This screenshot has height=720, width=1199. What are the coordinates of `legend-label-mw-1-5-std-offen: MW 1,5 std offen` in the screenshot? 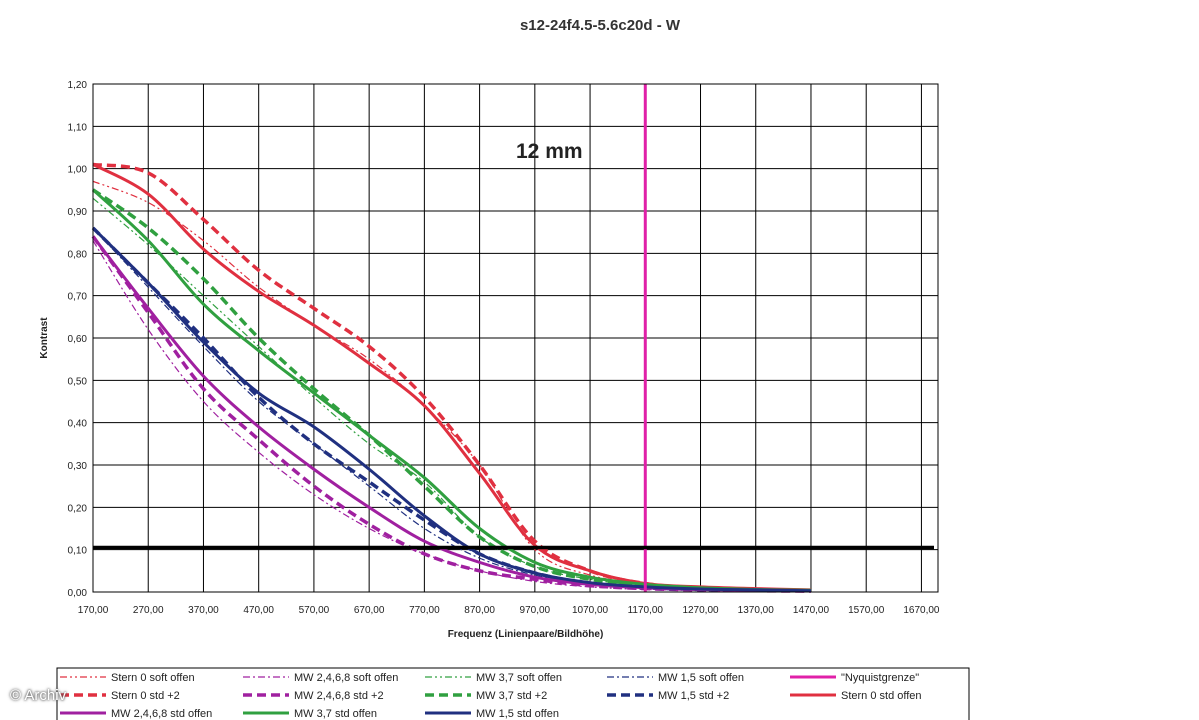 It's located at (517, 714).